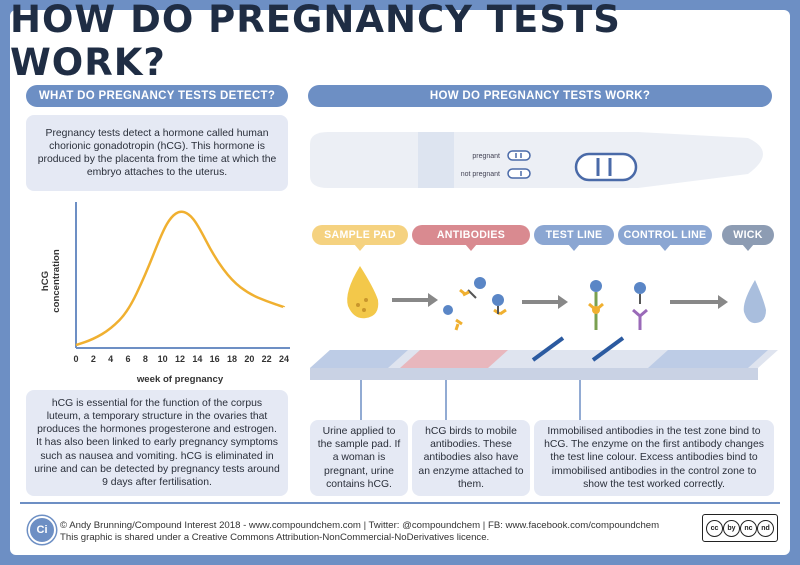 The height and width of the screenshot is (565, 800). What do you see at coordinates (267, 359) in the screenshot?
I see `x-tick-label: 22` at bounding box center [267, 359].